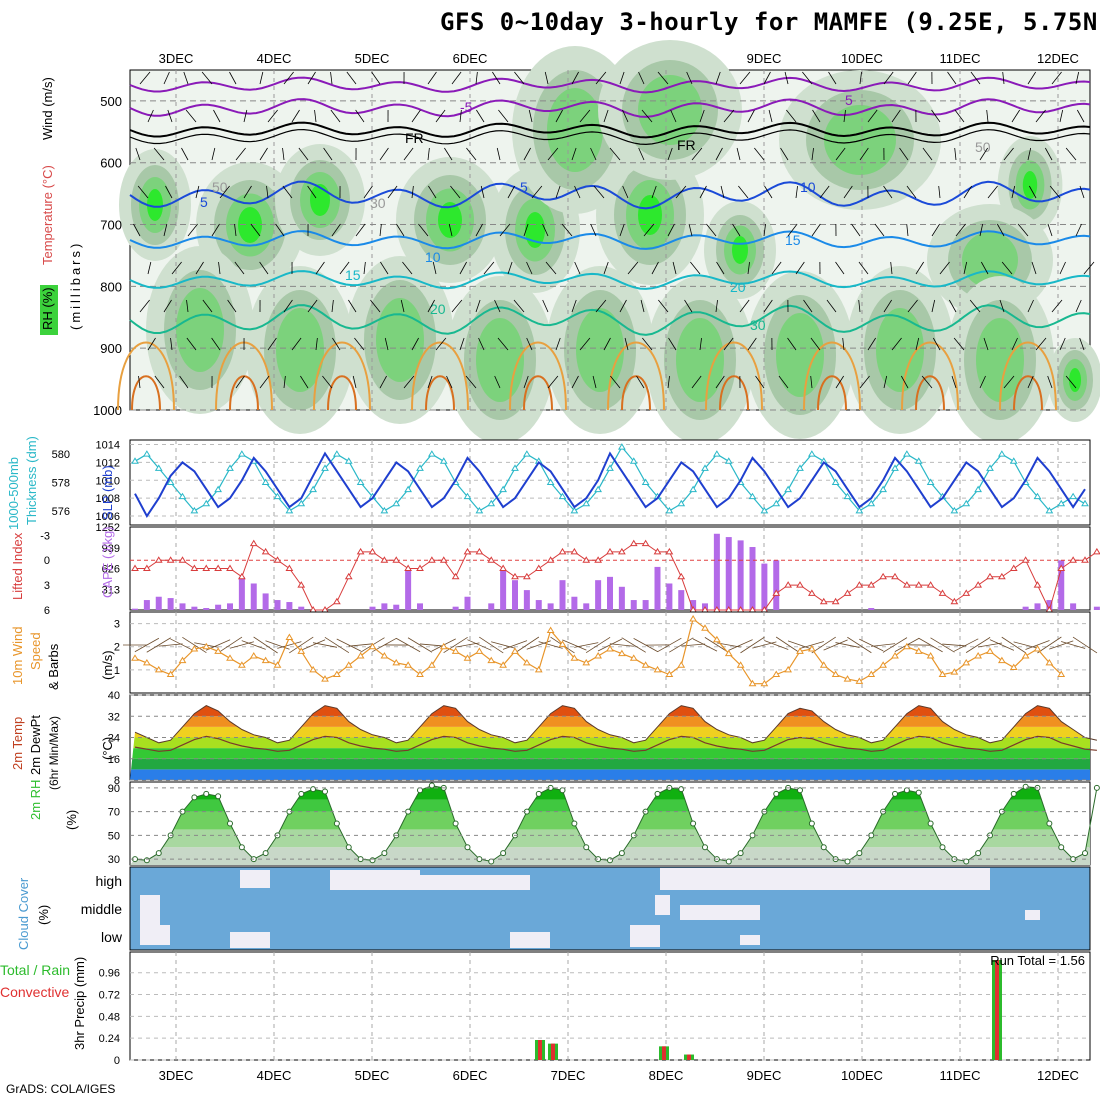 This screenshot has height=1100, width=1100. What do you see at coordinates (111, 163) in the screenshot?
I see `pressure-tick: 600` at bounding box center [111, 163].